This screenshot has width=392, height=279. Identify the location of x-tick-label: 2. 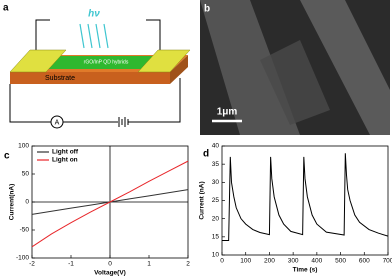
(188, 264).